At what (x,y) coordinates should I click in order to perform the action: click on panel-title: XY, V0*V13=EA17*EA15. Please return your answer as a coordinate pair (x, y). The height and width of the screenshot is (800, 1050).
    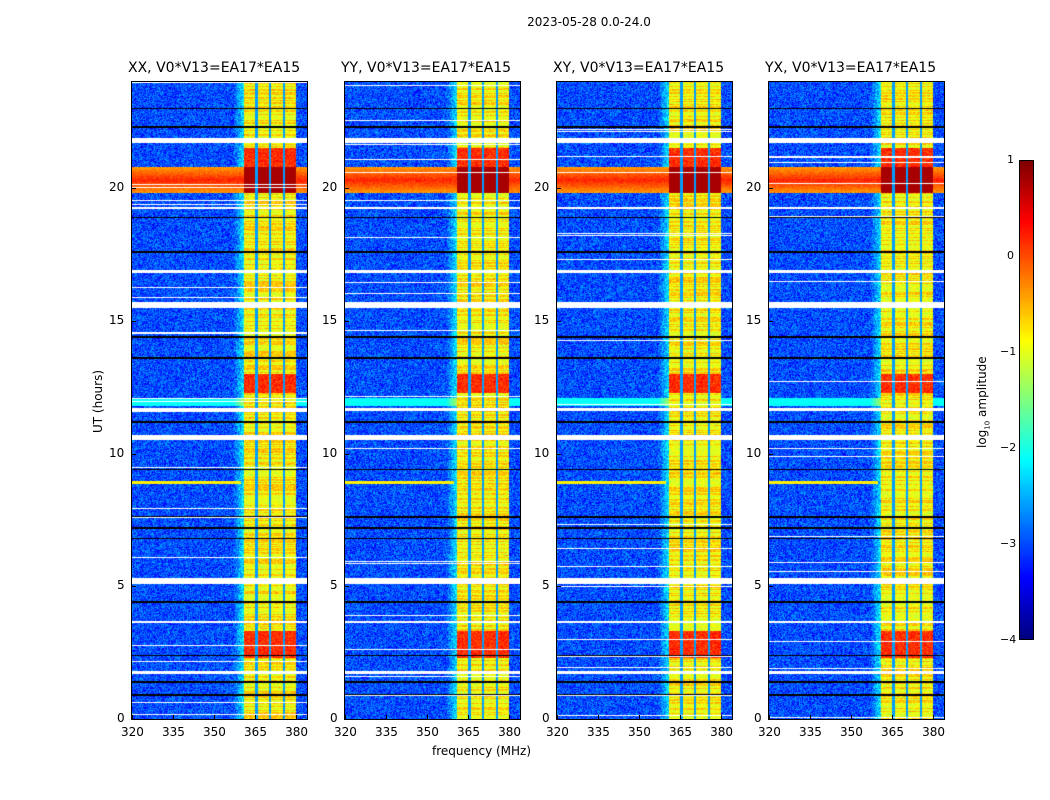
    Looking at the image, I should click on (639, 68).